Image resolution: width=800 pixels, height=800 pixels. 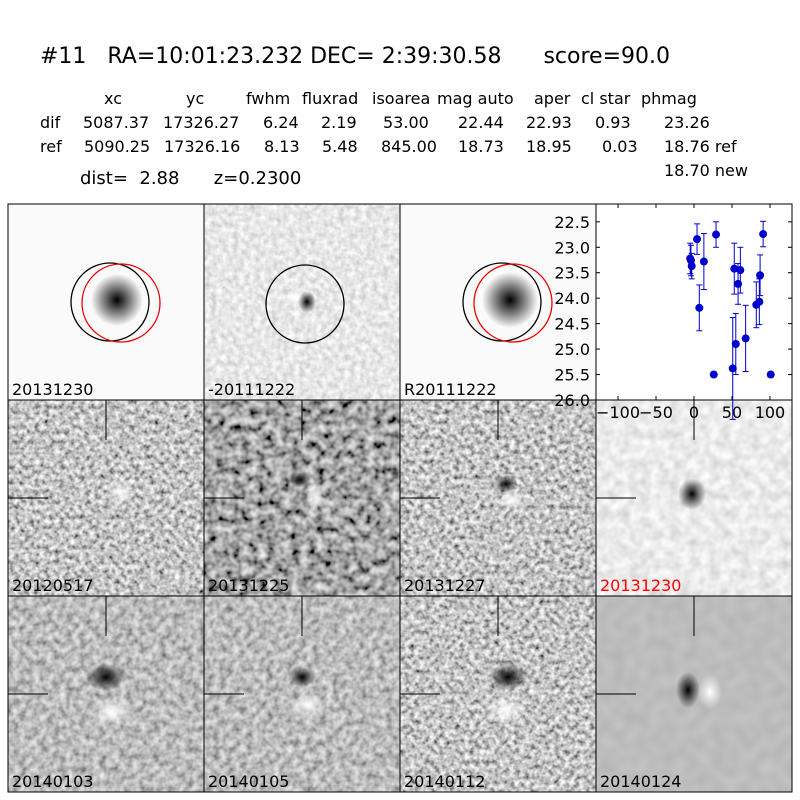 What do you see at coordinates (195, 98) in the screenshot?
I see `column-header: yc` at bounding box center [195, 98].